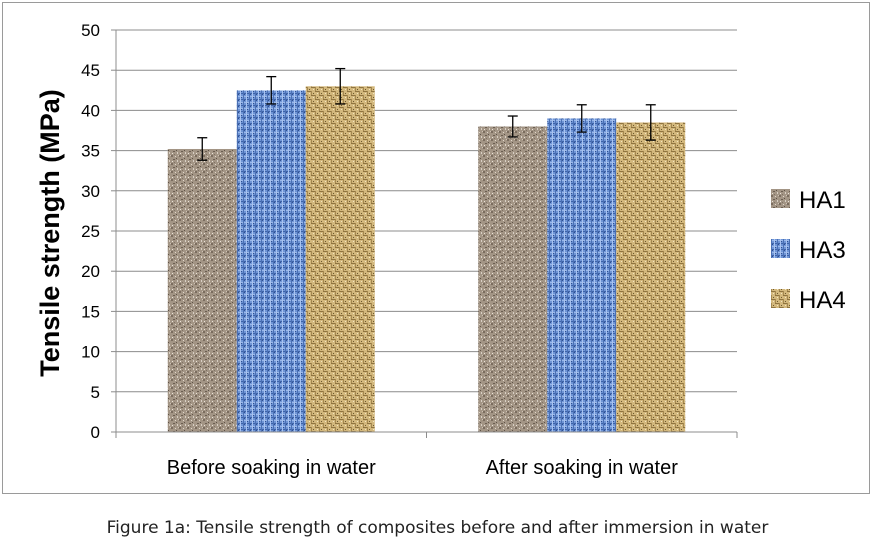  Describe the element at coordinates (822, 250) in the screenshot. I see `legend-label-ha3: HA3` at that location.